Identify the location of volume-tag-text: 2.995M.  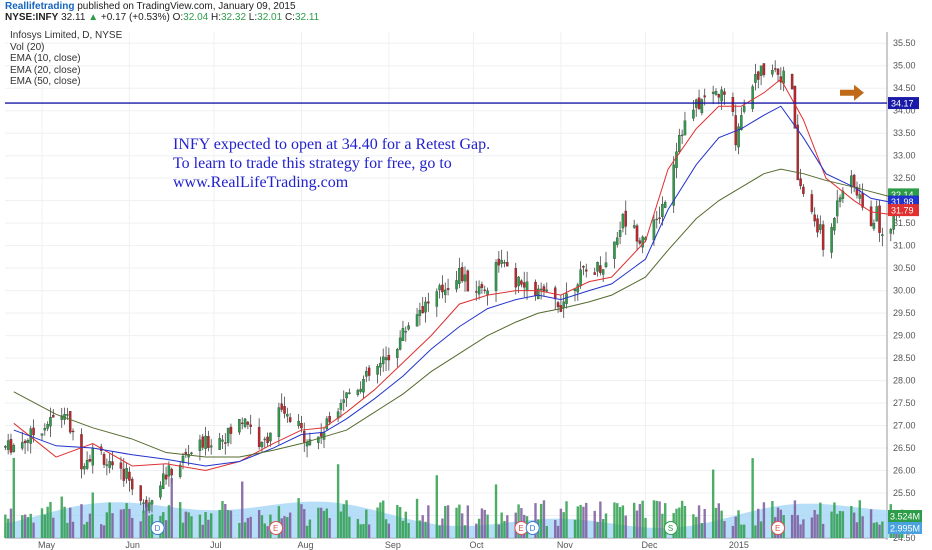
(905, 529).